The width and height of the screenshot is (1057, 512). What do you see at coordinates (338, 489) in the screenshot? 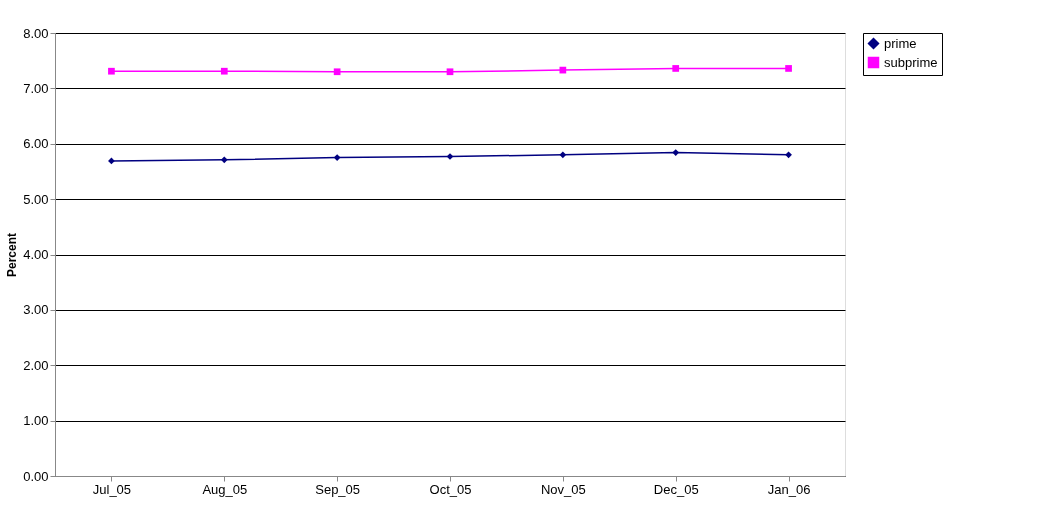
I see `x-tick-label: Sep_05` at bounding box center [338, 489].